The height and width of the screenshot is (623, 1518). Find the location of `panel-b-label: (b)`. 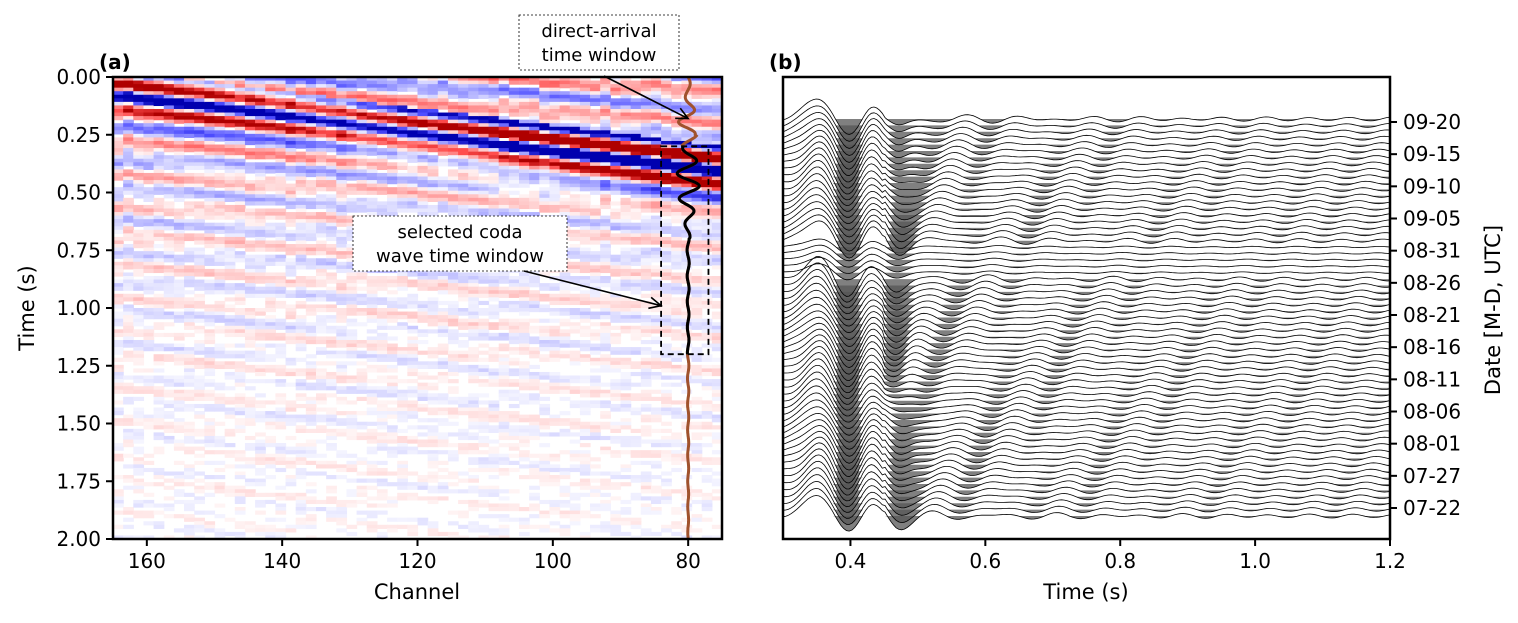

panel-b-label: (b) is located at coordinates (785, 62).